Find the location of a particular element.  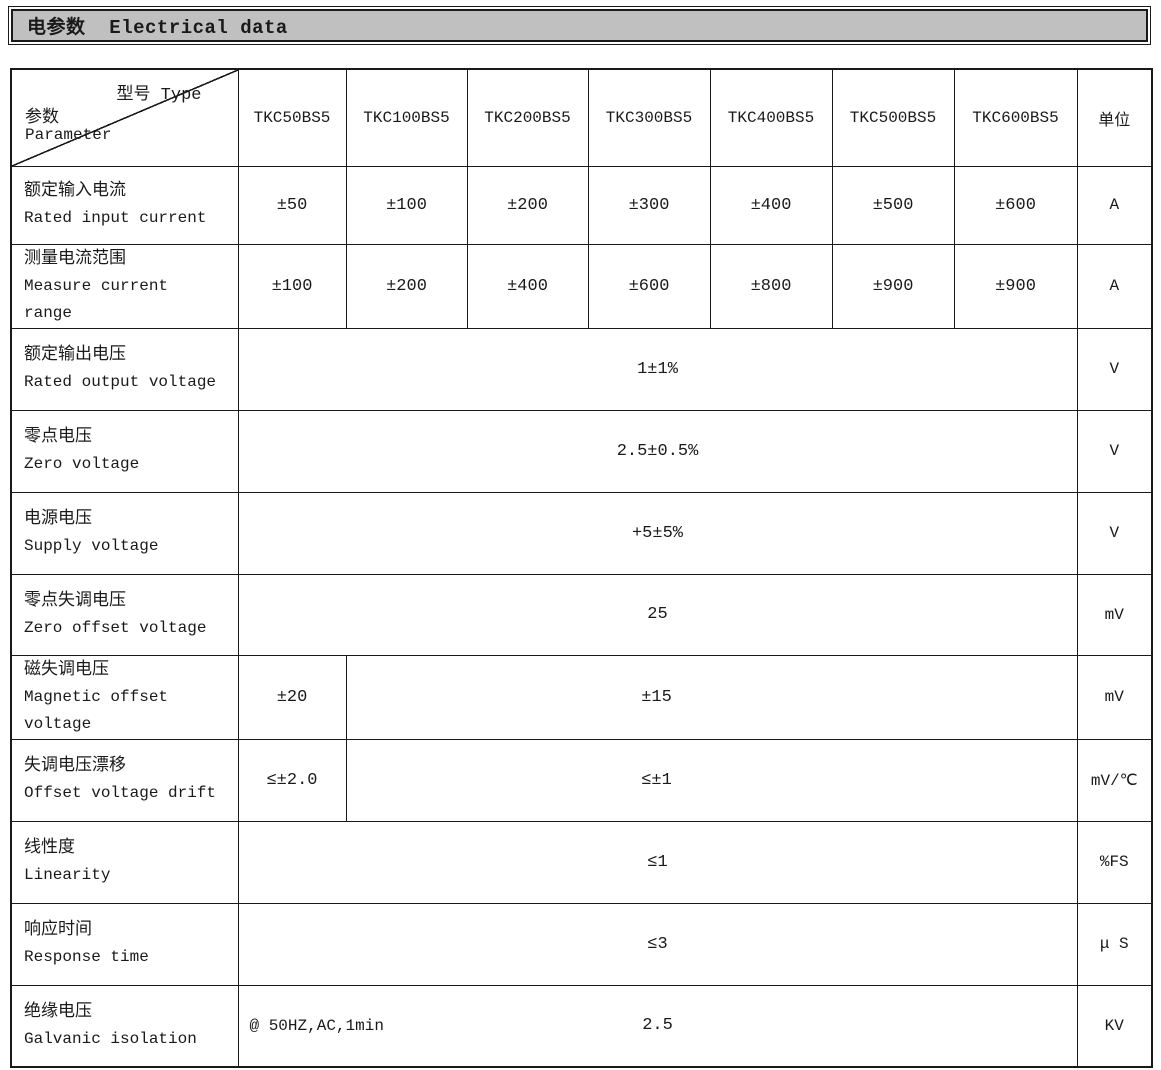

column-header-tkc200bs5: TKC200BS5 is located at coordinates (527, 117).